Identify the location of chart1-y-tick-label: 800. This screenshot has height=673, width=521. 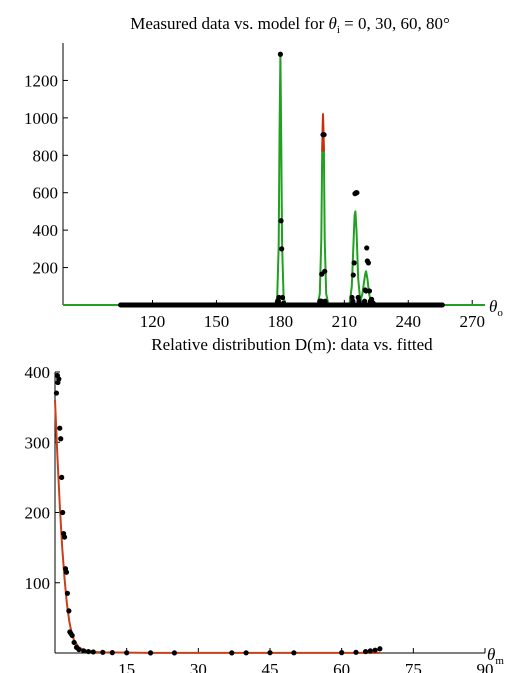
(46, 155).